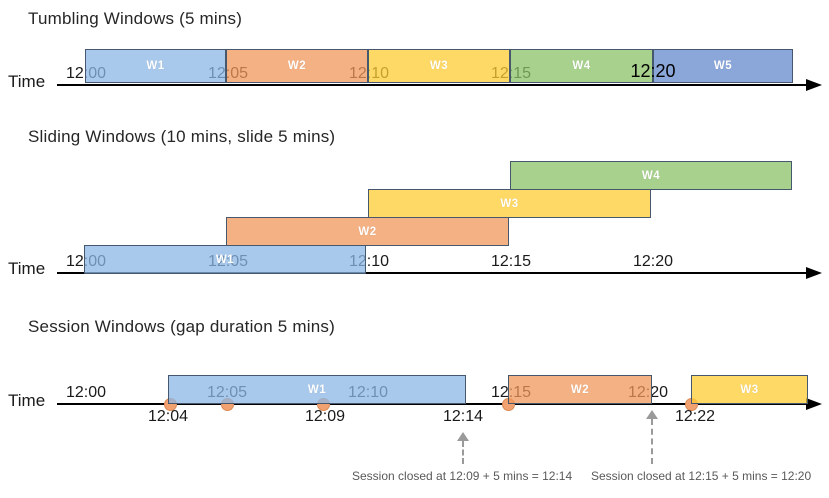 The width and height of the screenshot is (829, 498). I want to click on event-time-label-1204: 12:04, so click(168, 416).